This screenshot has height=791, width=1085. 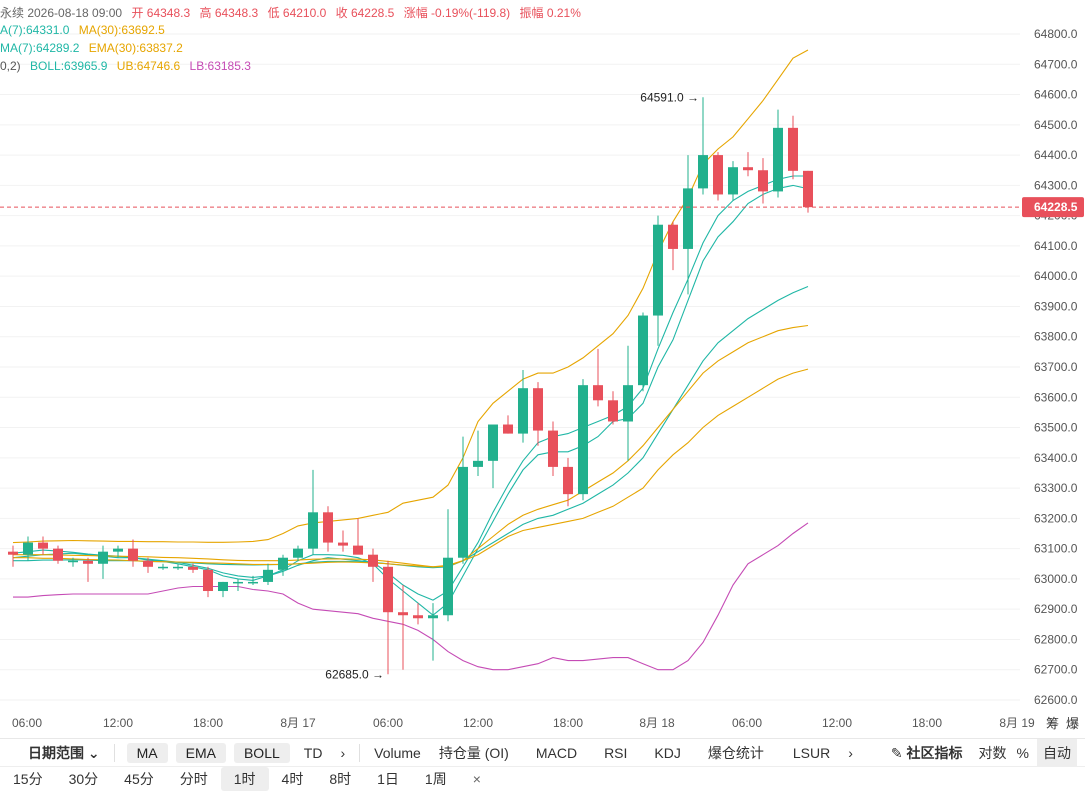 What do you see at coordinates (64, 753) in the screenshot?
I see `date-range-dropdown: 日期范围 ⌄` at bounding box center [64, 753].